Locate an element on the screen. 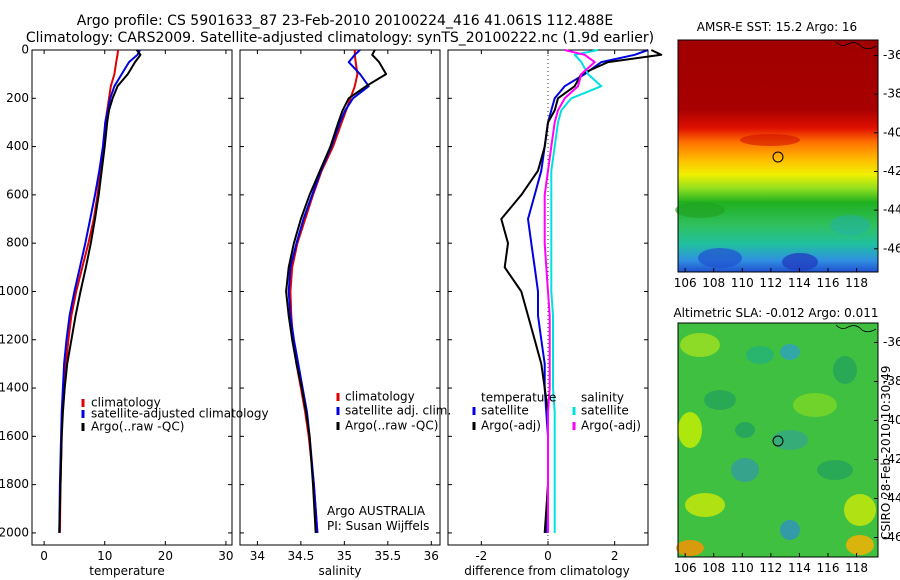  series-line-salinity-argo-adj- is located at coordinates (569, 291).